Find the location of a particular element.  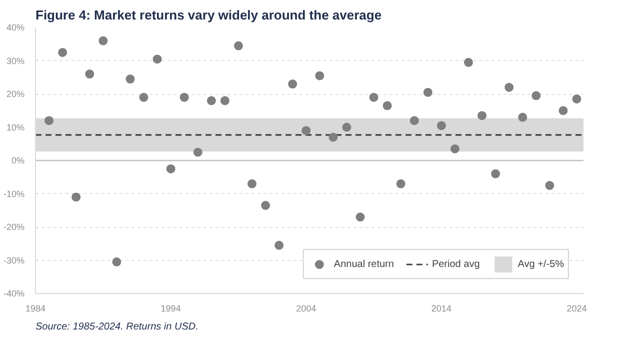

y-tick-label: 0% is located at coordinates (18, 161).